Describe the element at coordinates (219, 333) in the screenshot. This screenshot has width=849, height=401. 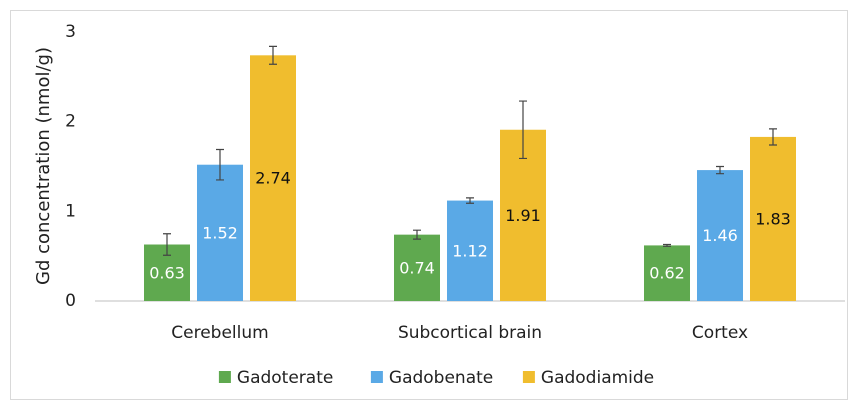
I see `x-tick-label: Cerebellum` at that location.